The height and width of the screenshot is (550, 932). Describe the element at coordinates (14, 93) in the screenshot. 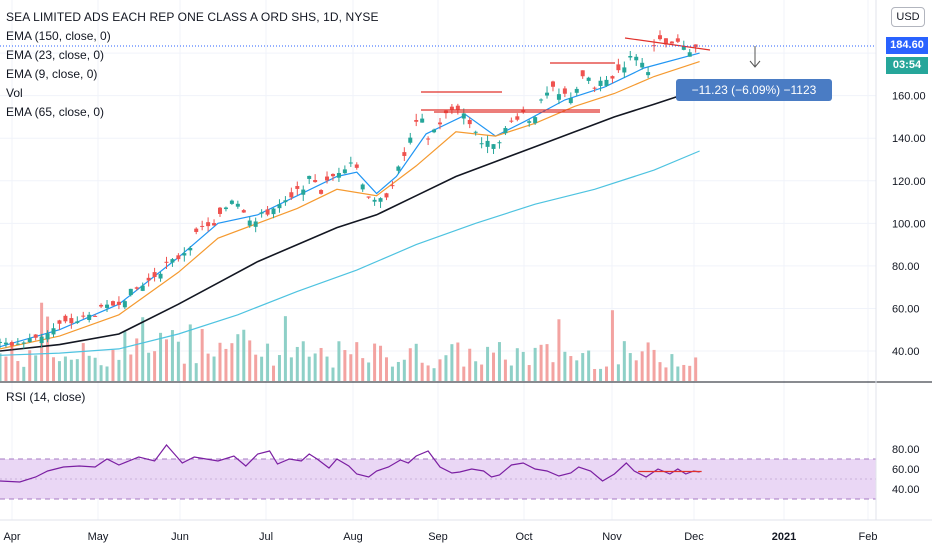

I see `legend-volume: Vol` at that location.